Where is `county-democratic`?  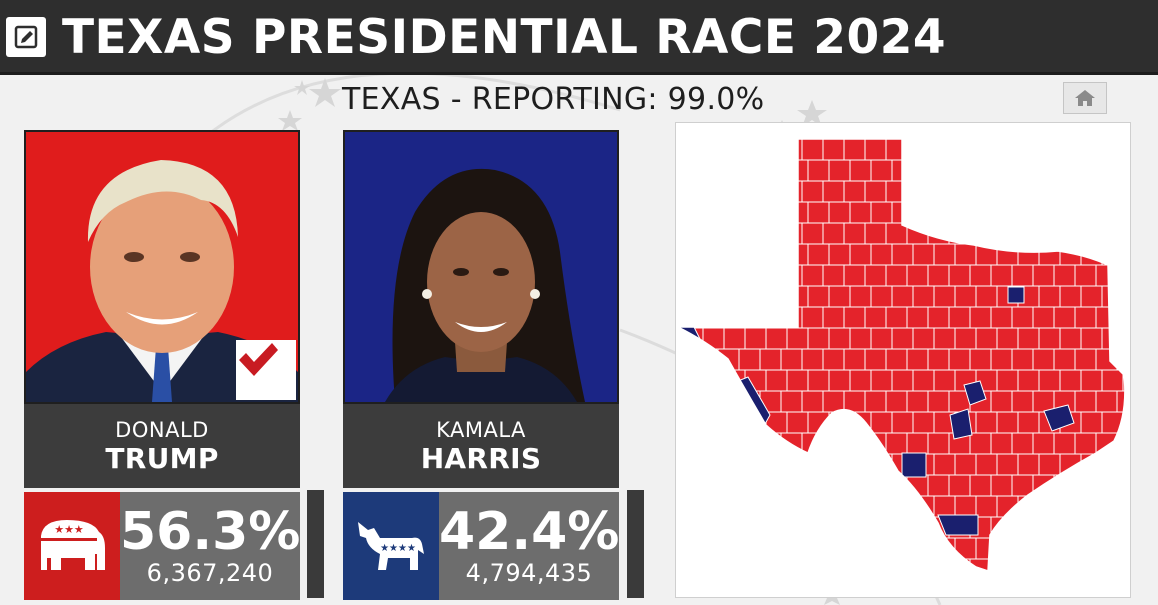
county-democratic is located at coordinates (1059, 418).